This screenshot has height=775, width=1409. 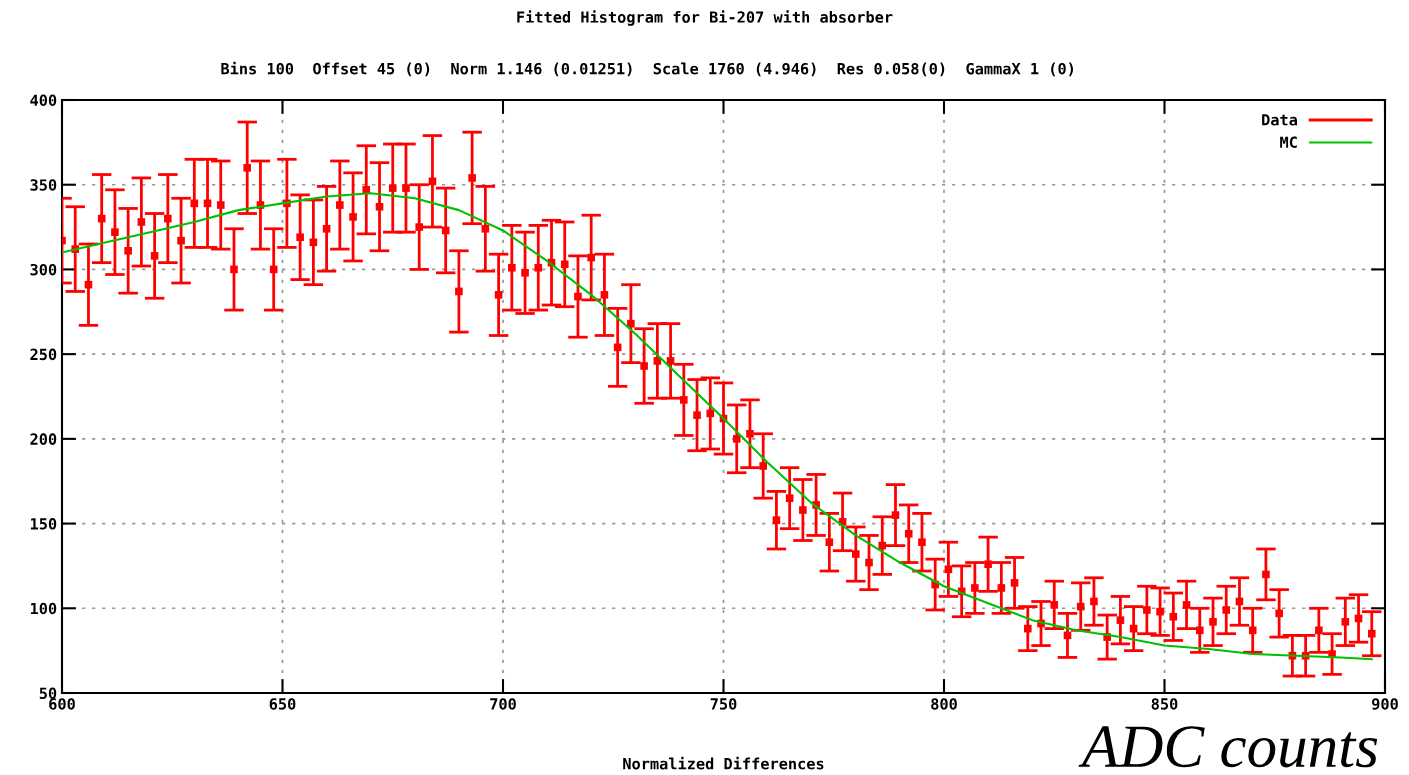 I want to click on chart-subtitle: Bins 100 Offset 45 (0) Norm 1.146 (0.01251) Scale 1760 (4.946) Res 0.058(0) GammaX 1 (0), so click(x=647, y=69).